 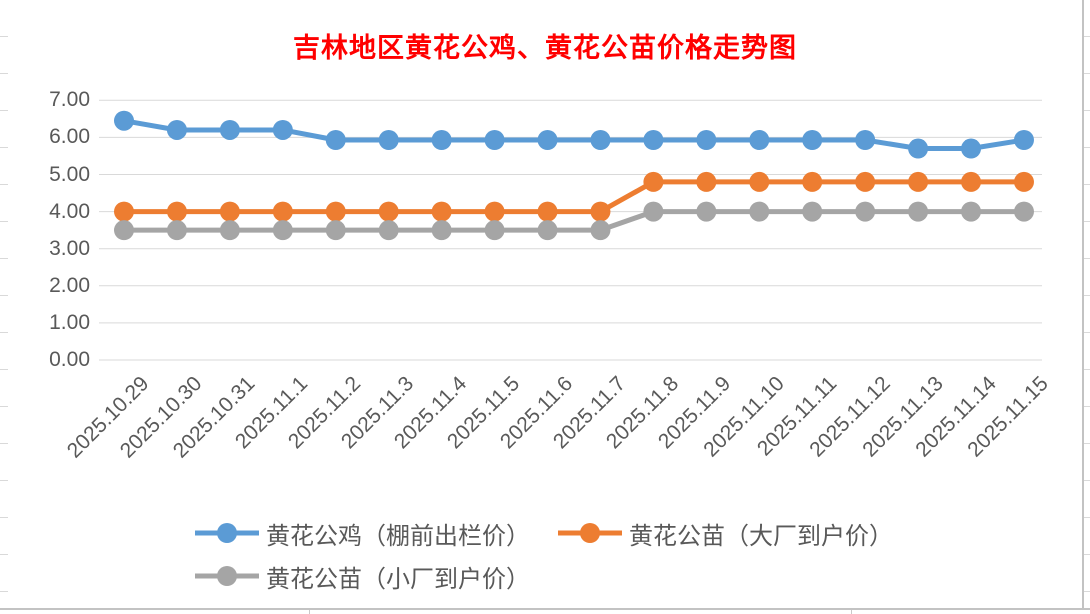 What do you see at coordinates (69, 248) in the screenshot?
I see `y-axis-tick-label: 3.00` at bounding box center [69, 248].